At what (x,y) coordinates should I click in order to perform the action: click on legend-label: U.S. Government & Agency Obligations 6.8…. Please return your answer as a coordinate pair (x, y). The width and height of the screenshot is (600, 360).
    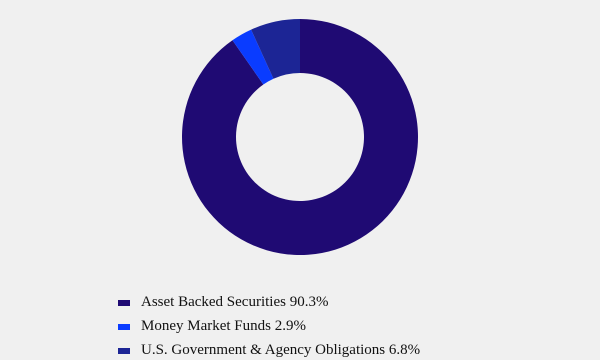
    Looking at the image, I should click on (280, 350).